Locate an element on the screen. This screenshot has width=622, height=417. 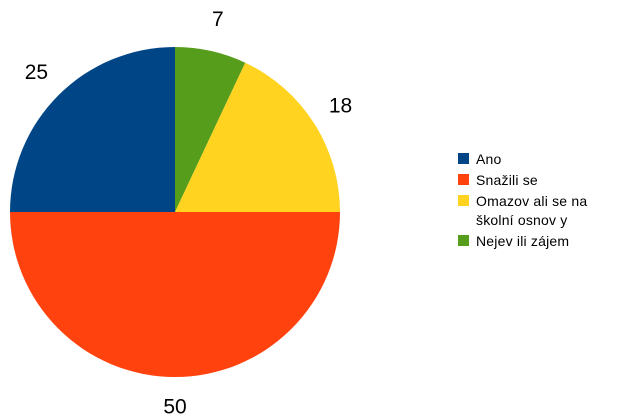
slice-ano is located at coordinates (92, 129).